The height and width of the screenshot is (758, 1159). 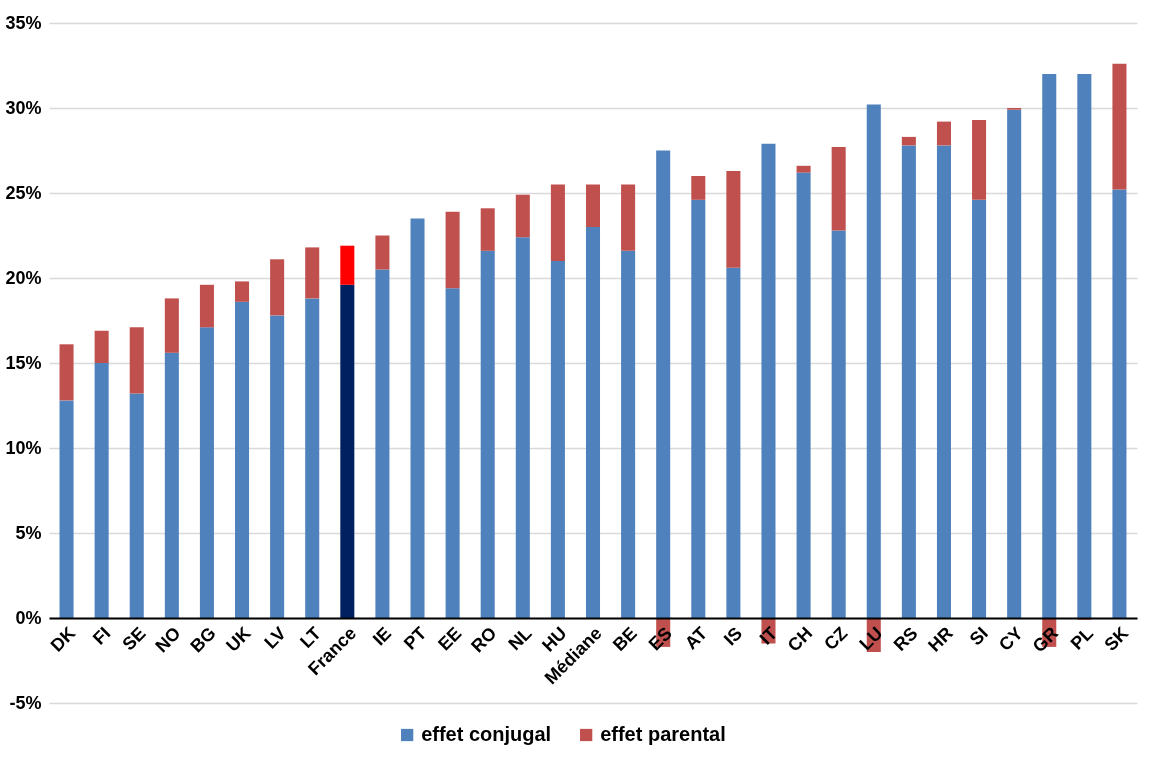 What do you see at coordinates (23, 192) in the screenshot?
I see `y-tick-label: 25%` at bounding box center [23, 192].